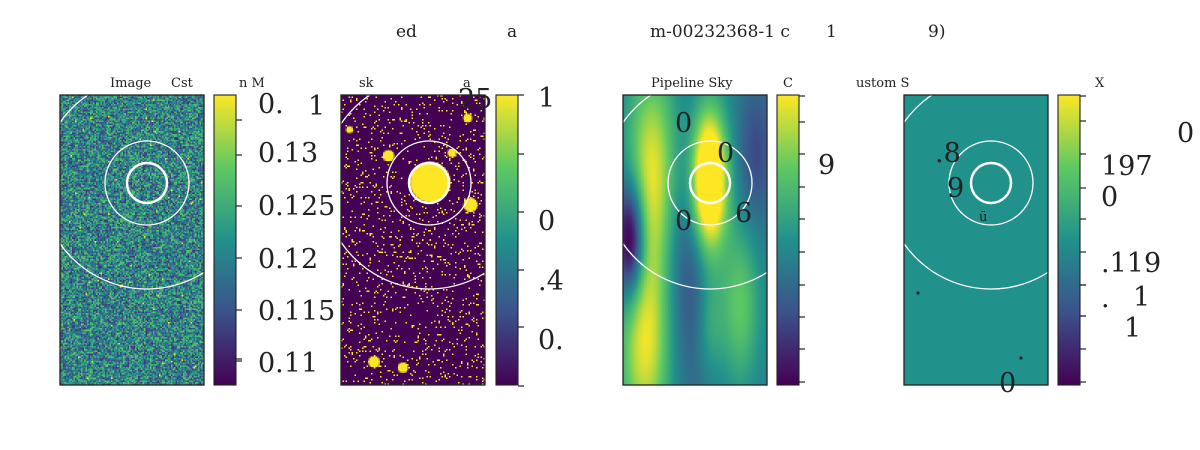 This screenshot has width=1200, height=450. Describe the element at coordinates (182, 83) in the screenshot. I see `panel-image-title-2: Cst` at that location.